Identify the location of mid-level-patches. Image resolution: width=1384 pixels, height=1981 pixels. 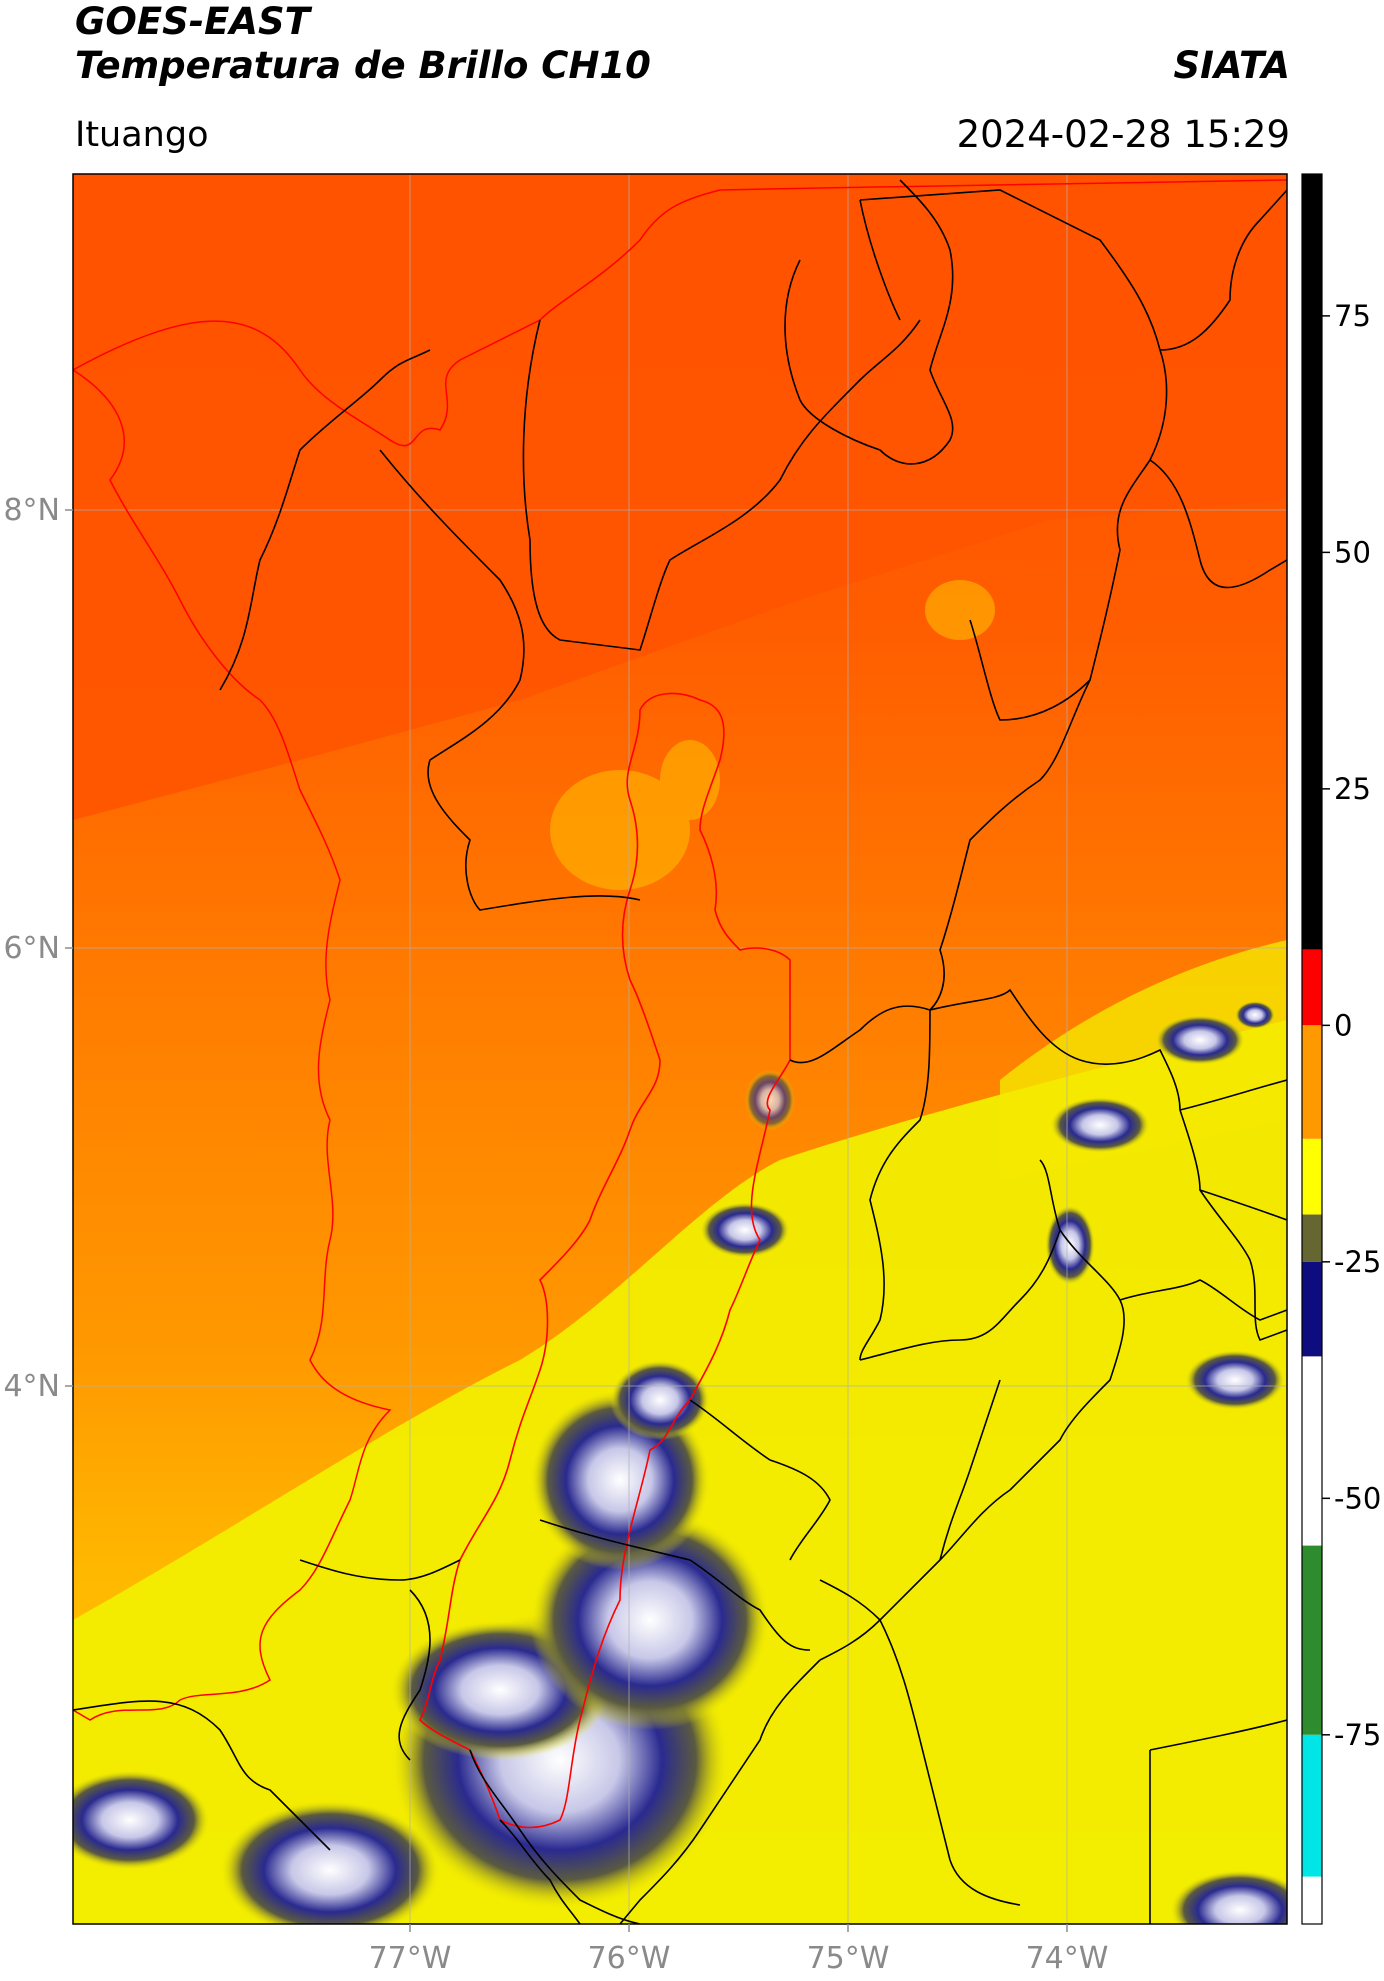
(772, 735).